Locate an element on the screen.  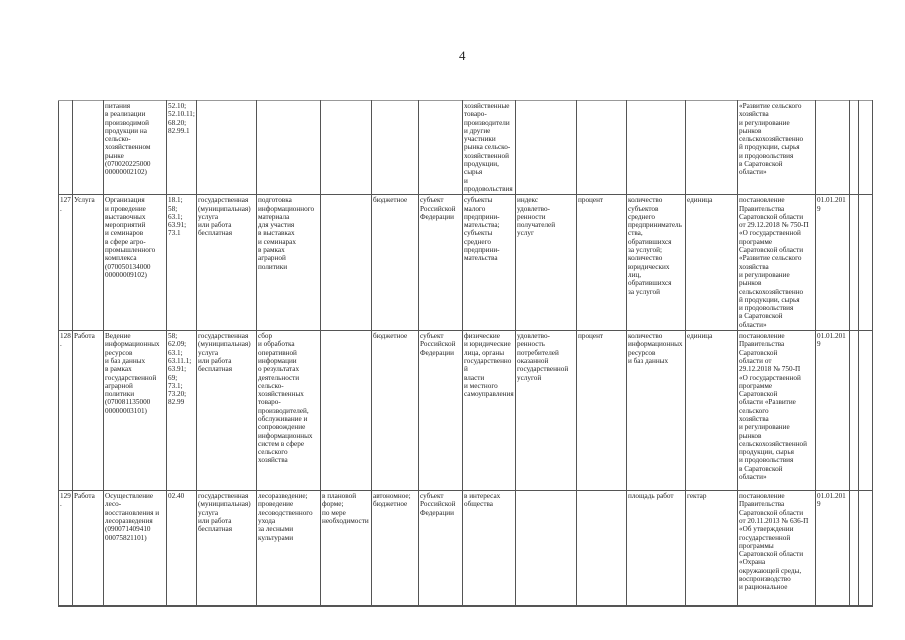
cell-volume-unit: гектар is located at coordinates (711, 549).